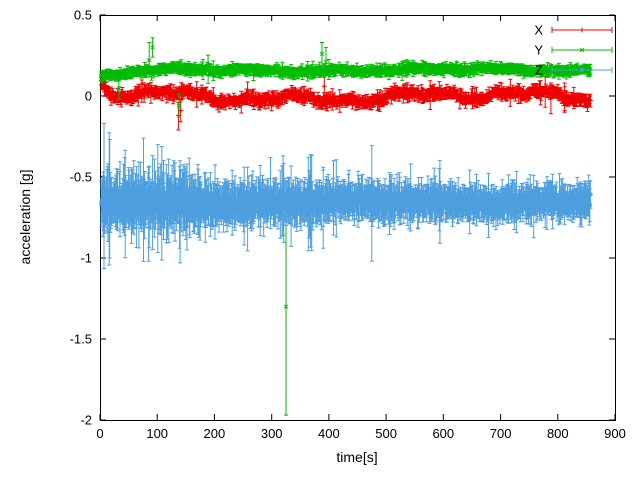 The image size is (640, 485). What do you see at coordinates (386, 433) in the screenshot?
I see `x-tick-label: 500` at bounding box center [386, 433].